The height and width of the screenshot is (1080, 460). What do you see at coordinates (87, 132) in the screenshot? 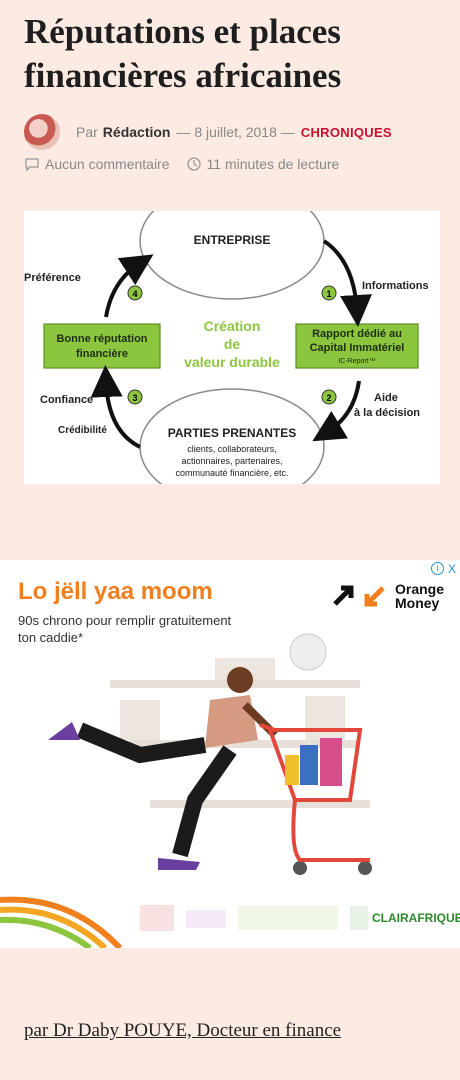
I see `author-prefix: Par` at bounding box center [87, 132].